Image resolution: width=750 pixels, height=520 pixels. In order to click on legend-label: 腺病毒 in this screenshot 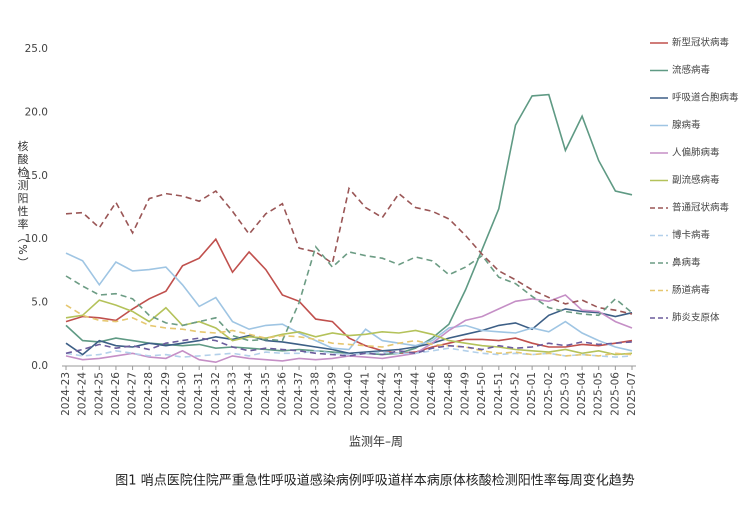, I will do `click(686, 125)`.